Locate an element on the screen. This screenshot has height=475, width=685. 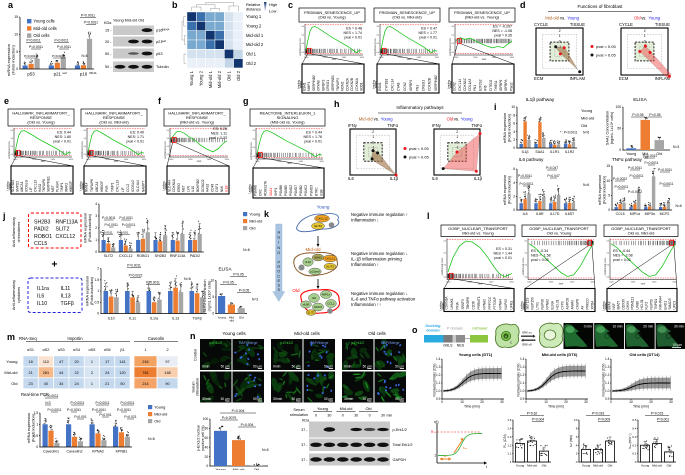
svg-text: 2 is located at coordinates (514, 140).